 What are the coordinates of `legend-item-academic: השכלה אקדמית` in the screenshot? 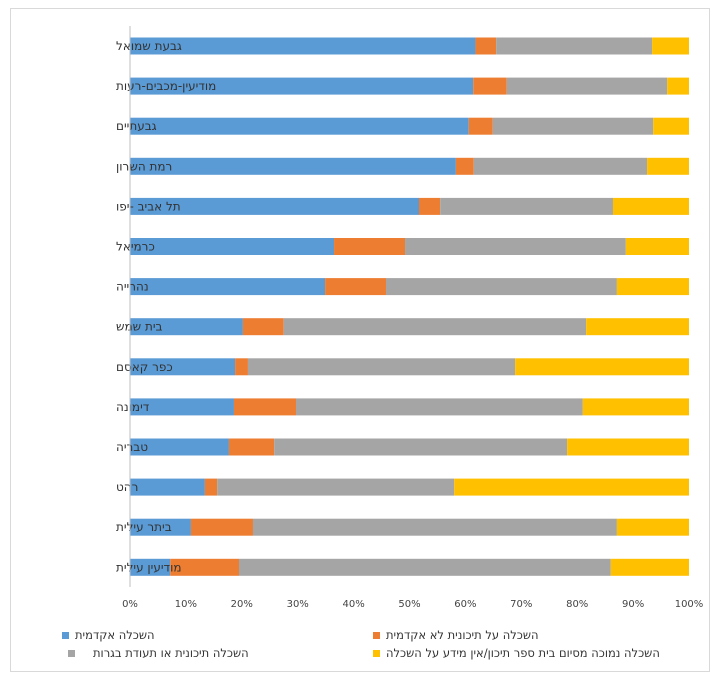 It's located at (108, 635).